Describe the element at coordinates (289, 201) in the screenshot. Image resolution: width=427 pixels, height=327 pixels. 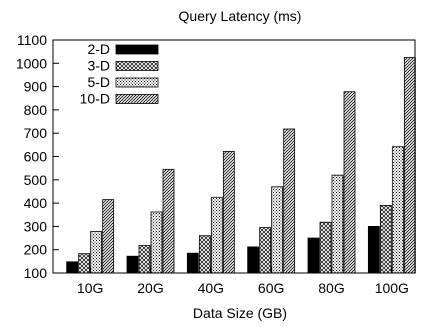
I see `bar-10-D-60G` at that location.